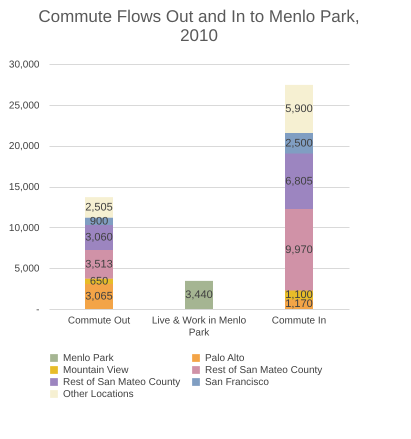 The height and width of the screenshot is (439, 411). What do you see at coordinates (199, 327) in the screenshot?
I see `x-tick-label: Live & Work in Menlo Park` at bounding box center [199, 327].